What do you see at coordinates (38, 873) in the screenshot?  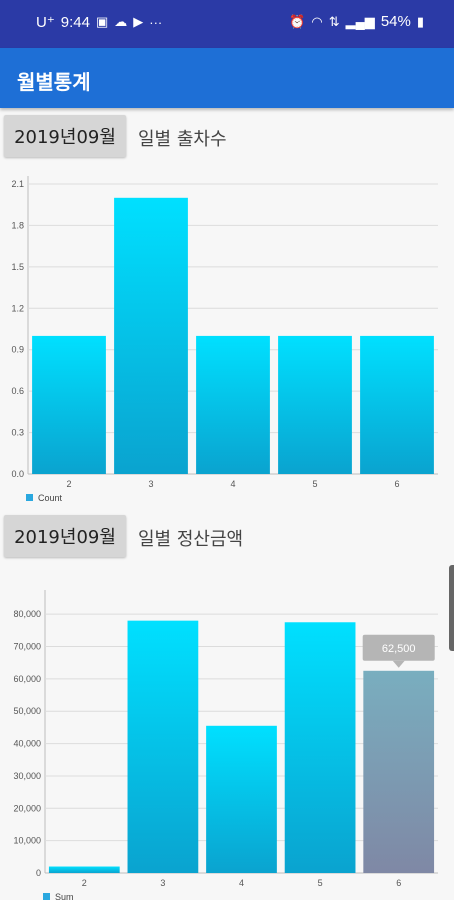 I see `y-tick-label: 0` at bounding box center [38, 873].